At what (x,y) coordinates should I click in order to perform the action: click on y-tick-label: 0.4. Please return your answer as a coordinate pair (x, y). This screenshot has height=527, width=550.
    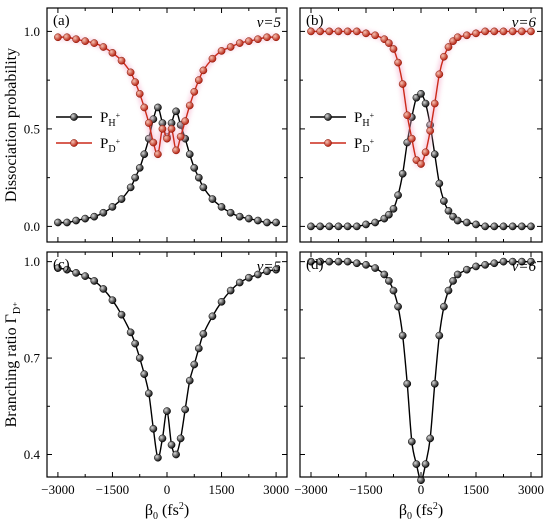
    Looking at the image, I should click on (32, 454).